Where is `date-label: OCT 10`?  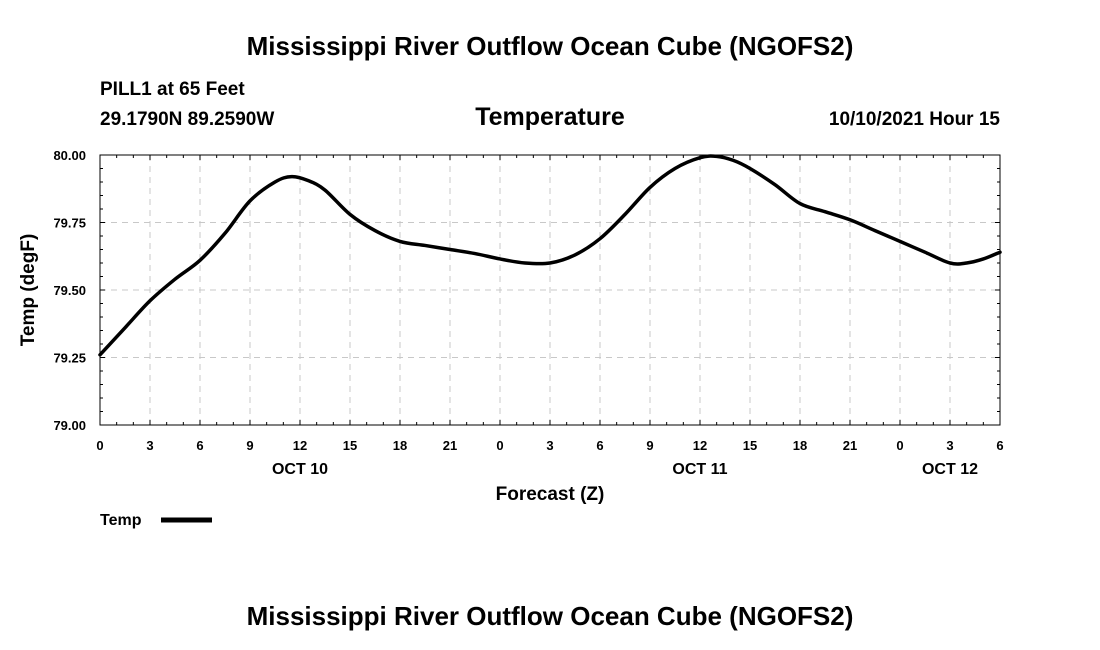
date-label: OCT 10 is located at coordinates (300, 469).